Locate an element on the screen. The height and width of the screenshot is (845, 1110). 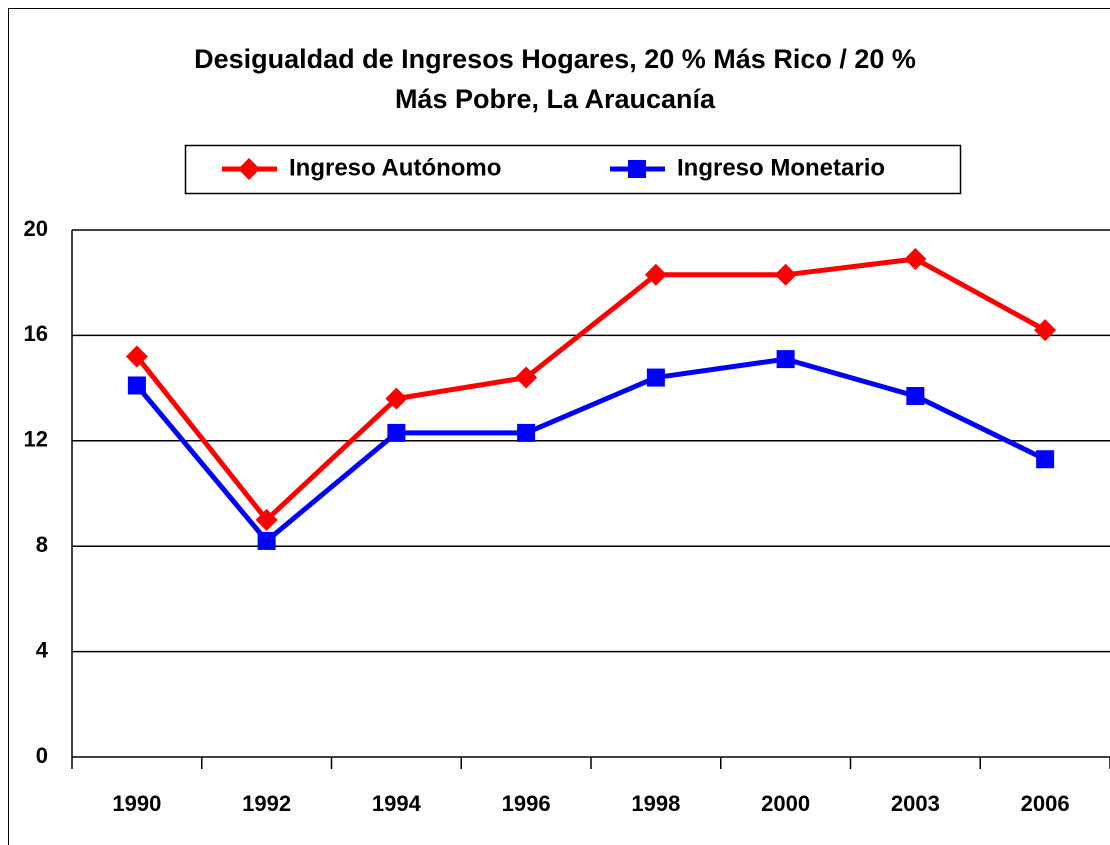
x-tick-label: 1992 is located at coordinates (266, 803).